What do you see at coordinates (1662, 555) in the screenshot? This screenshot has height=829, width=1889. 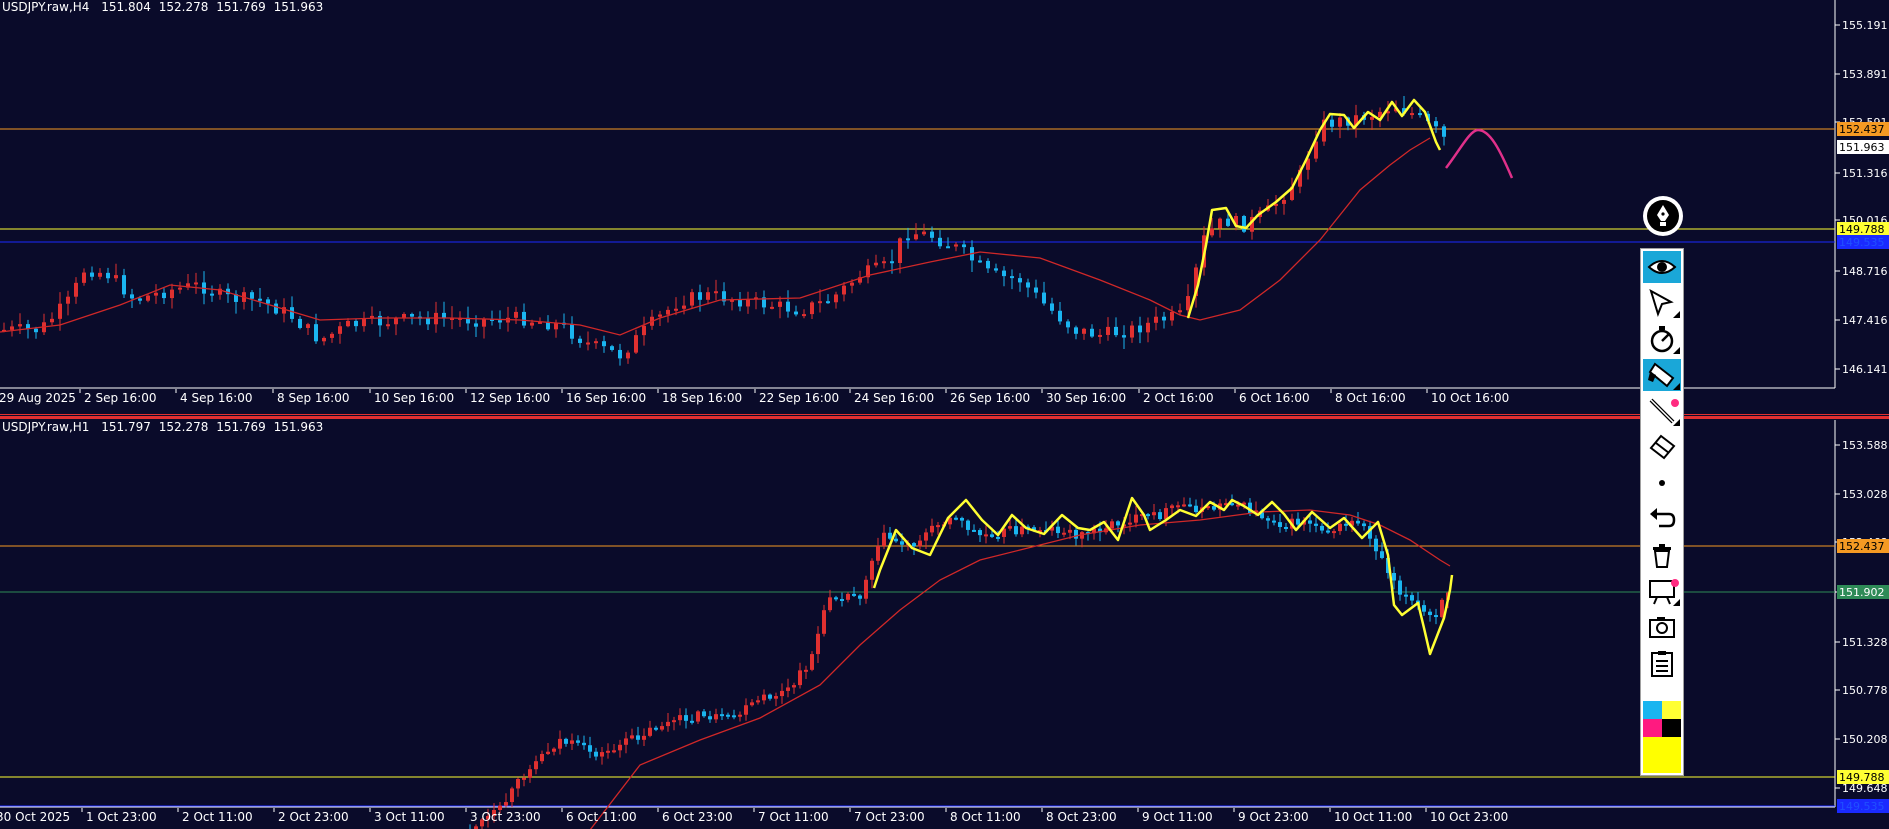 I see `trash-tool-button` at bounding box center [1662, 555].